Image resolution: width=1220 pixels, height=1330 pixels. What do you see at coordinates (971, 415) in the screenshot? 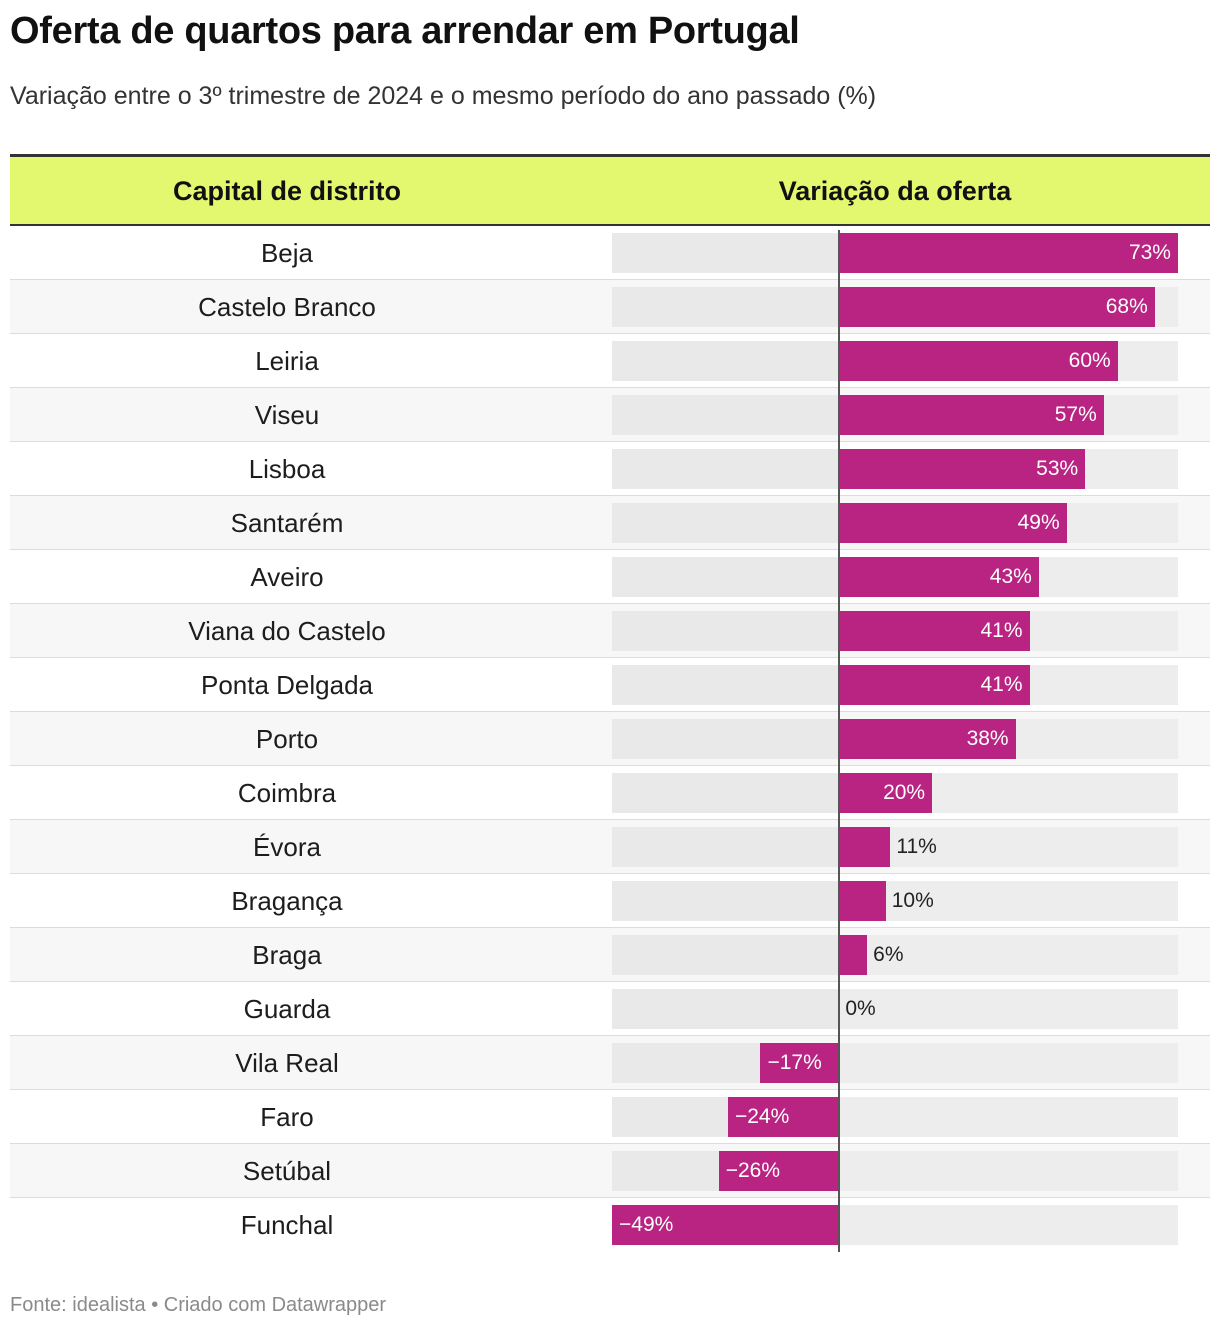
I see `bar-viseu` at bounding box center [971, 415].